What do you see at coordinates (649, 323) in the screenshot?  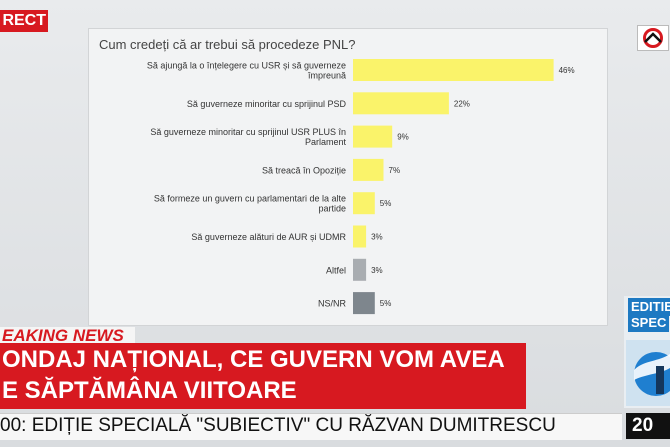 I see `promo-subtitle: SPEC` at bounding box center [649, 323].